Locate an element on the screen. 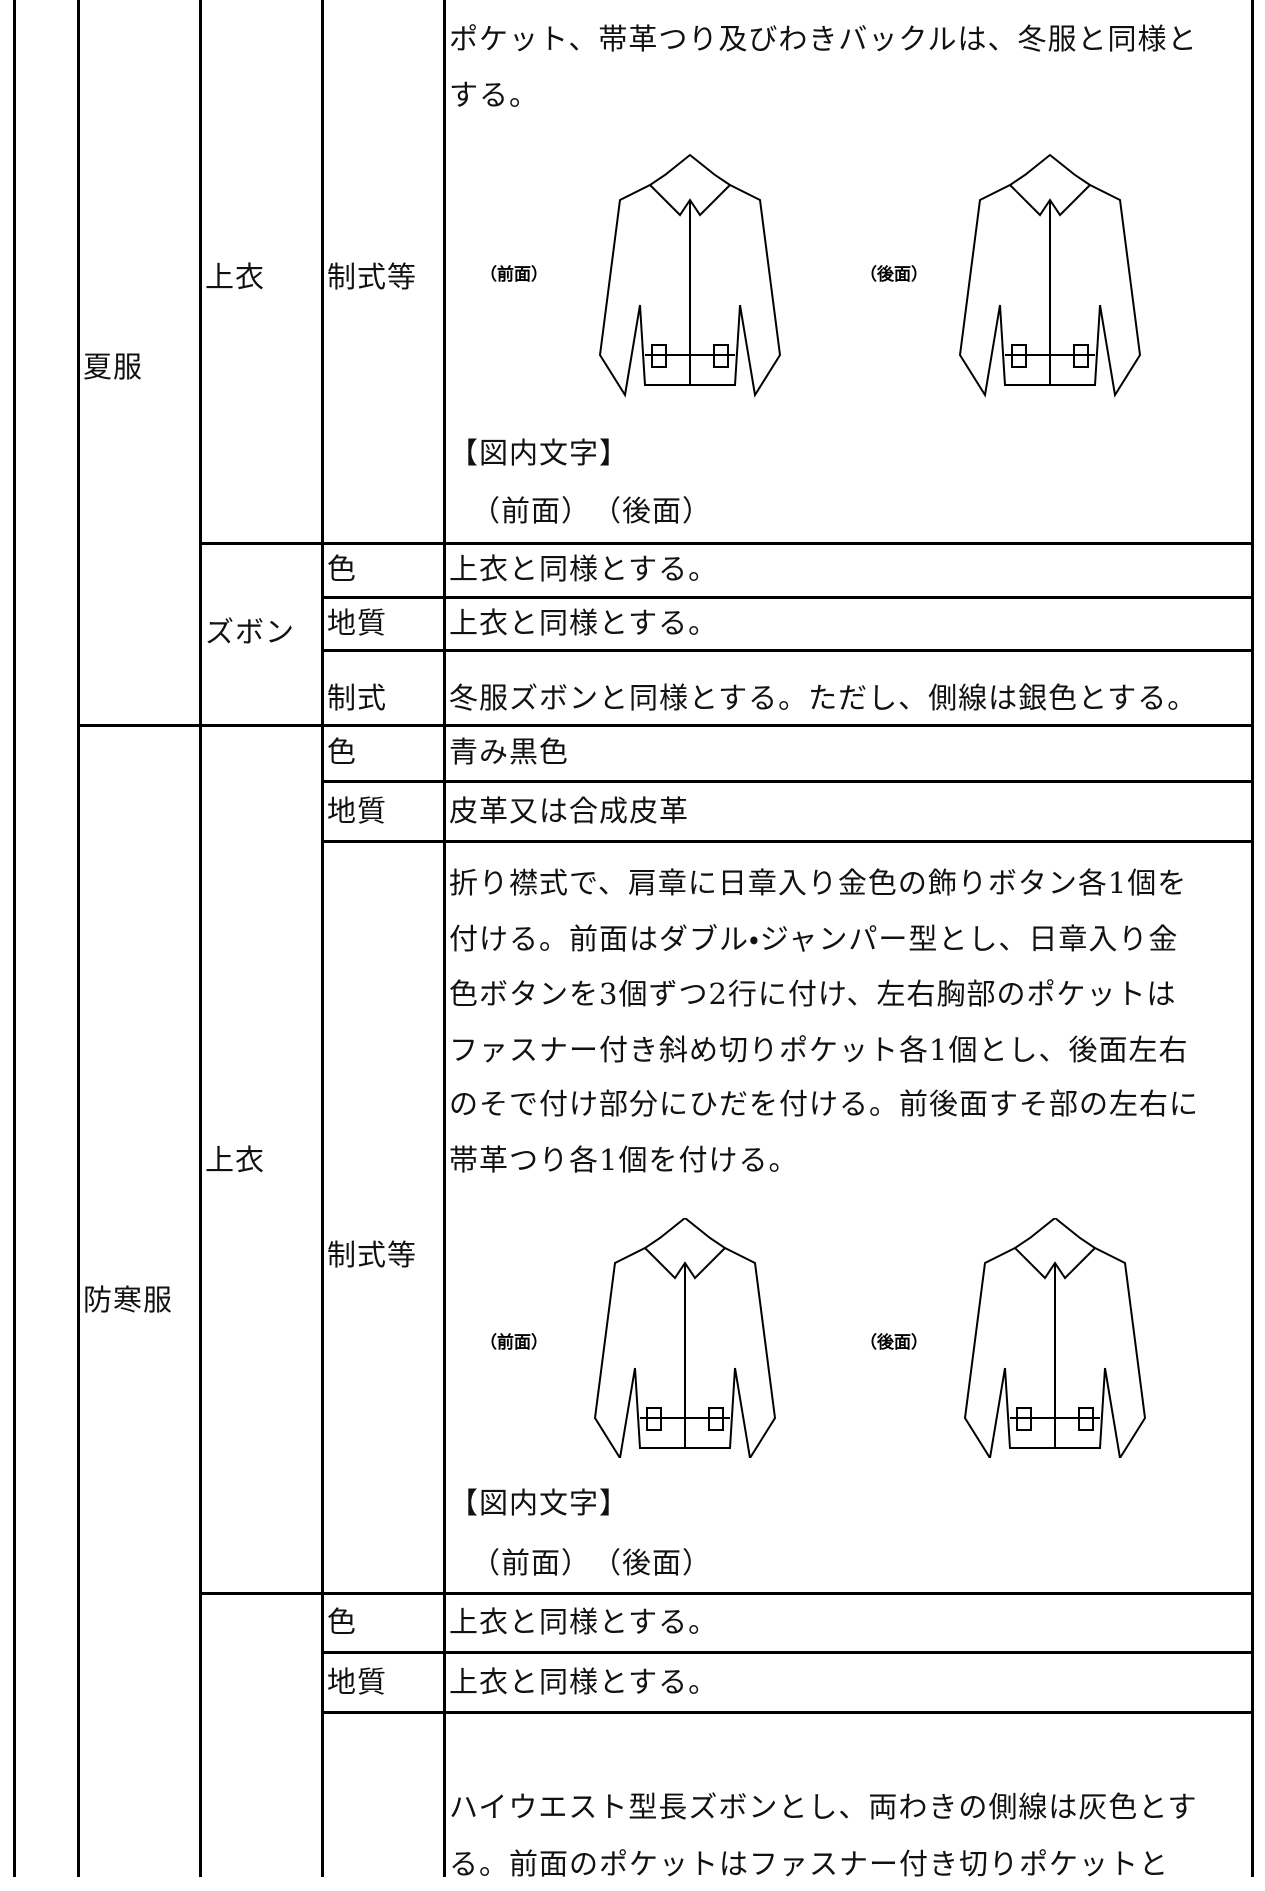 The image size is (1265, 1891). text-line: 折り襟式で、肩章に日章入り金色の飾りボタン各1個を is located at coordinates (818, 883).